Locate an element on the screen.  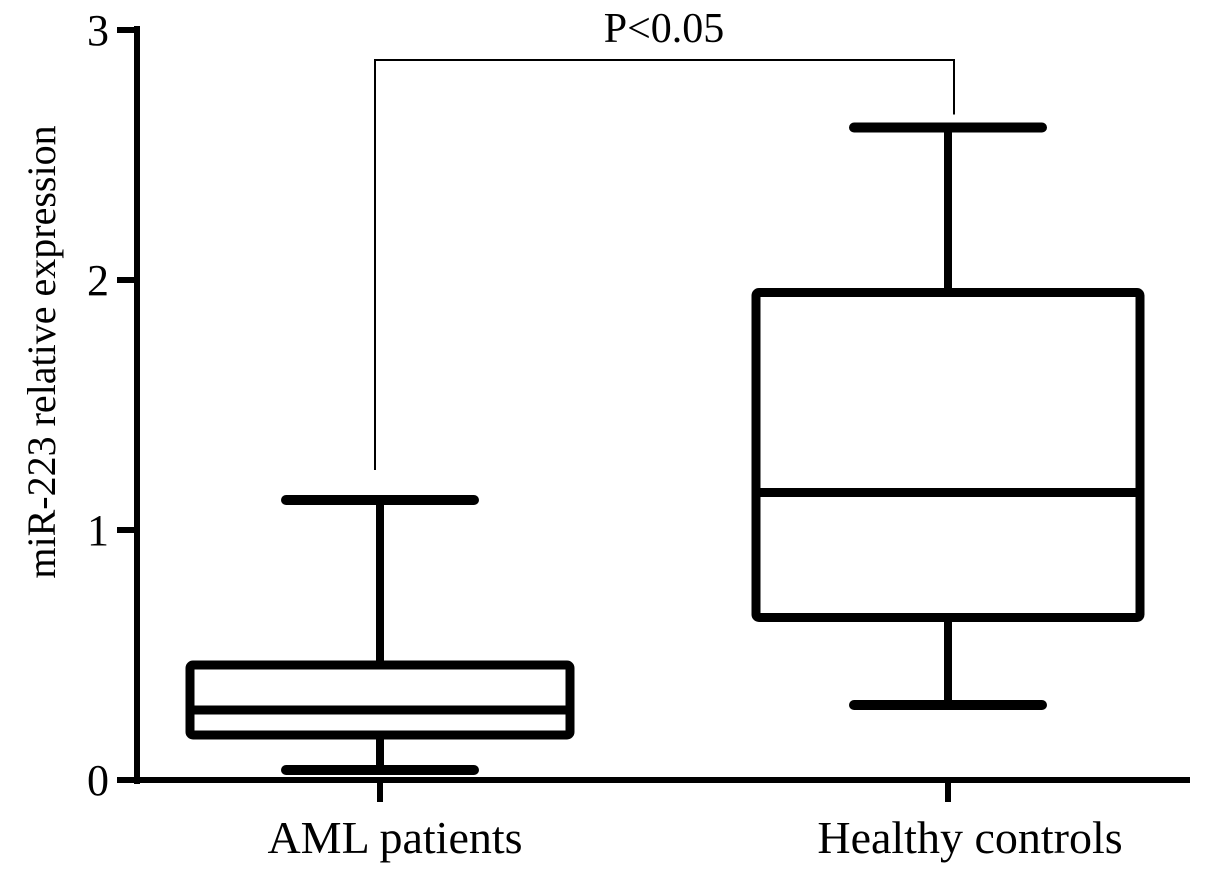
significance-label: P<0.05 is located at coordinates (664, 29).